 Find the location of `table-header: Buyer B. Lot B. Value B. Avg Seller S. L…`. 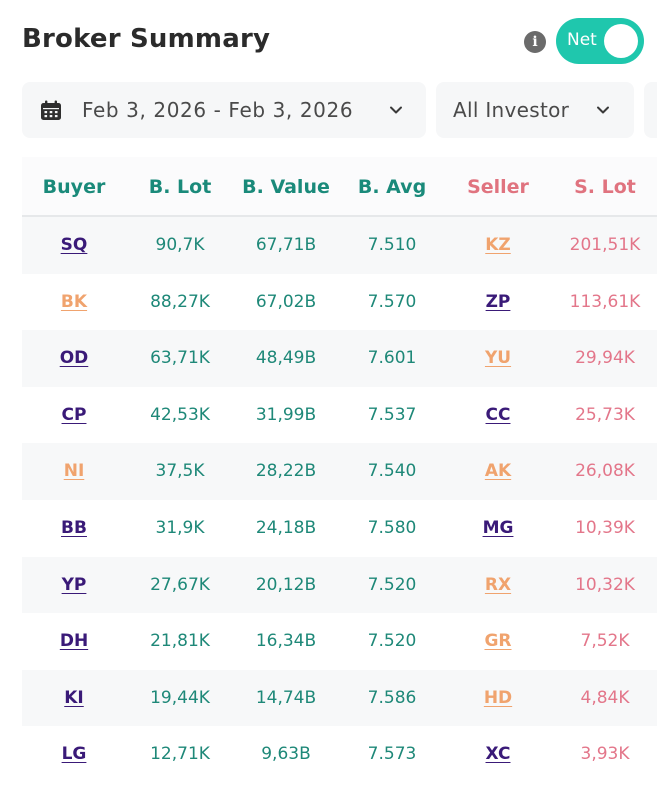

table-header: Buyer B. Lot B. Value B. Avg Seller S. L… is located at coordinates (339, 187).